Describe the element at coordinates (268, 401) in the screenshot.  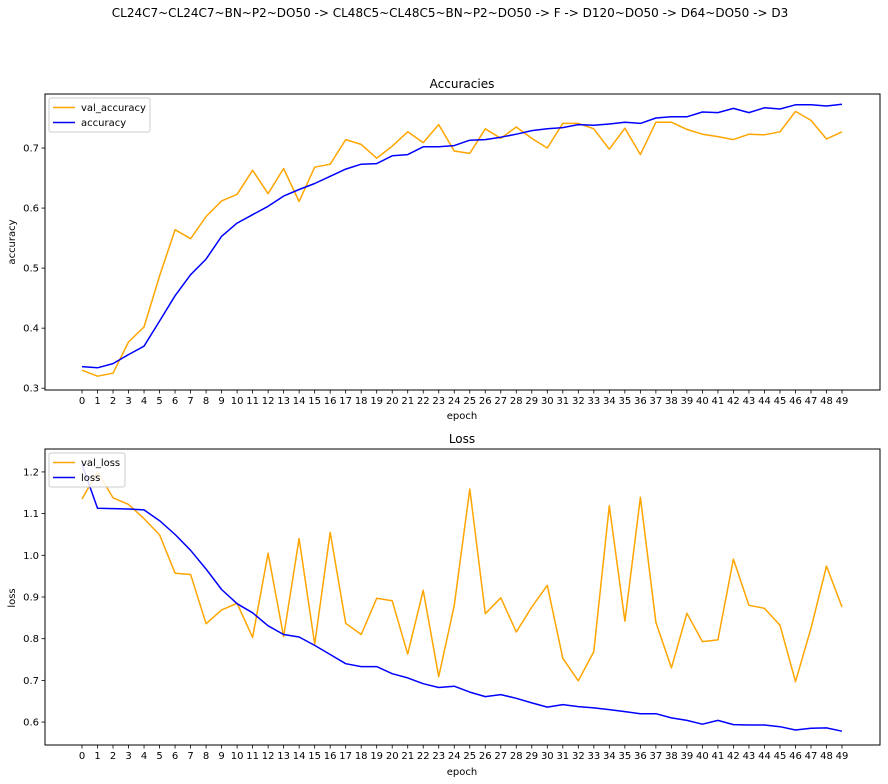
I see `accuracy-x-tick-label: 12` at that location.